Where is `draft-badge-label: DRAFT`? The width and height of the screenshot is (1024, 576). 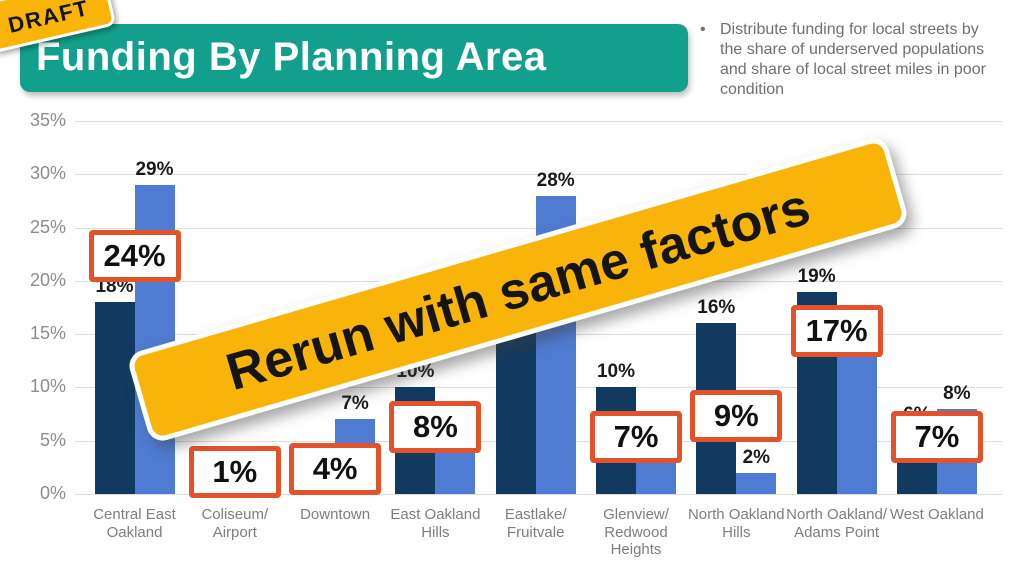 draft-badge-label: DRAFT is located at coordinates (48, 19).